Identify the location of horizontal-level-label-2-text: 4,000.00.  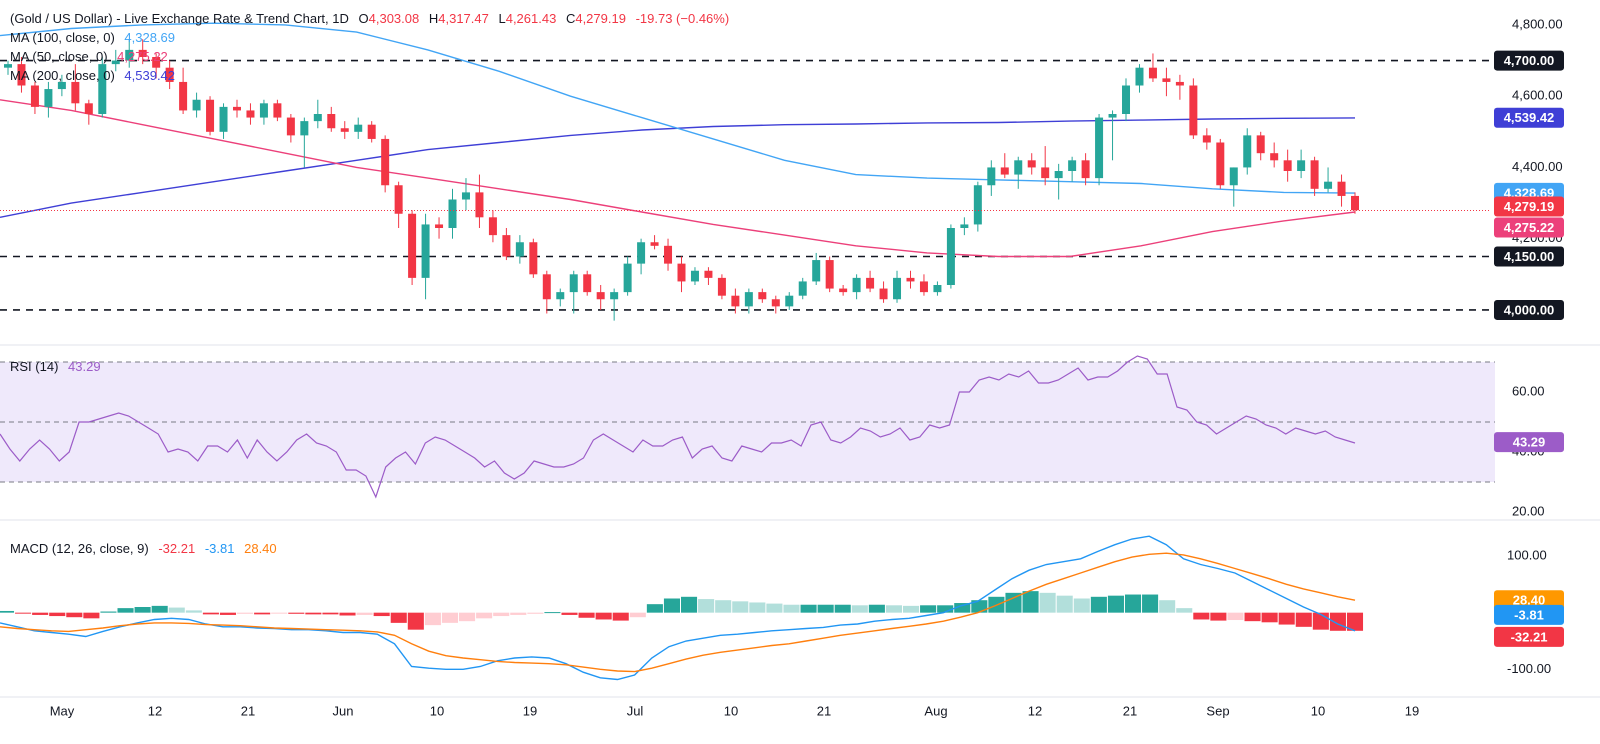
(1529, 309).